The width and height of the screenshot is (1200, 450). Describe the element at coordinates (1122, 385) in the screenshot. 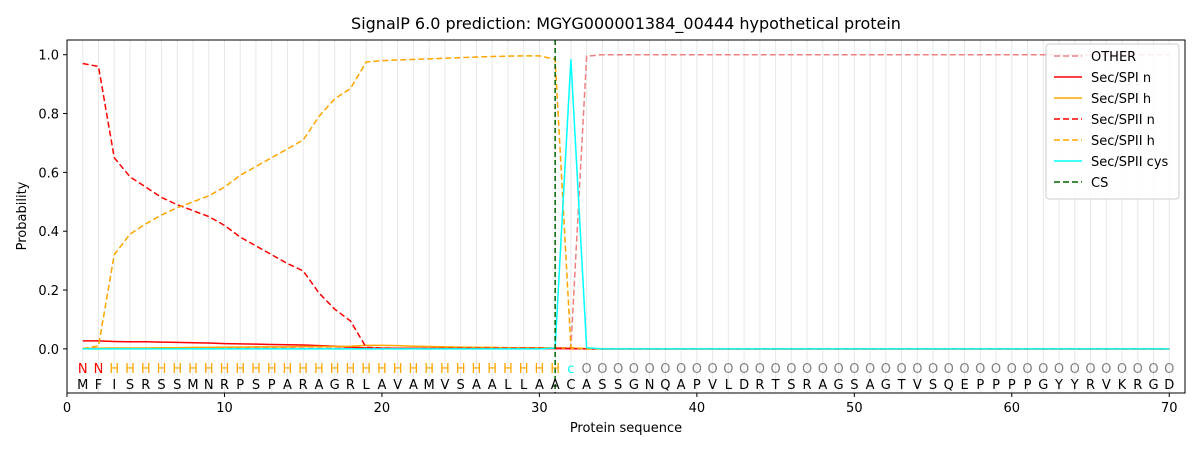

I see `sequence-residue: K` at that location.